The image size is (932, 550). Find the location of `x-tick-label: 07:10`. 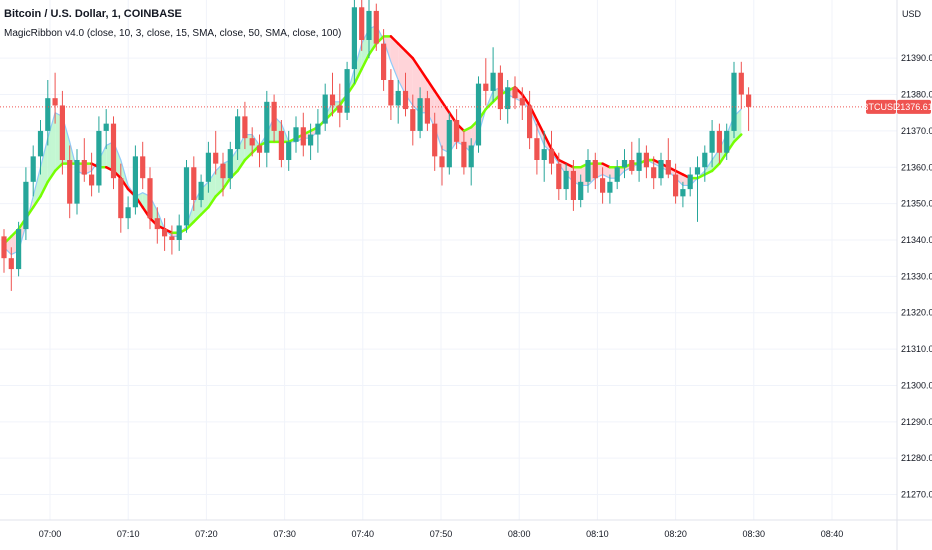

x-tick-label: 07:10 is located at coordinates (128, 534).